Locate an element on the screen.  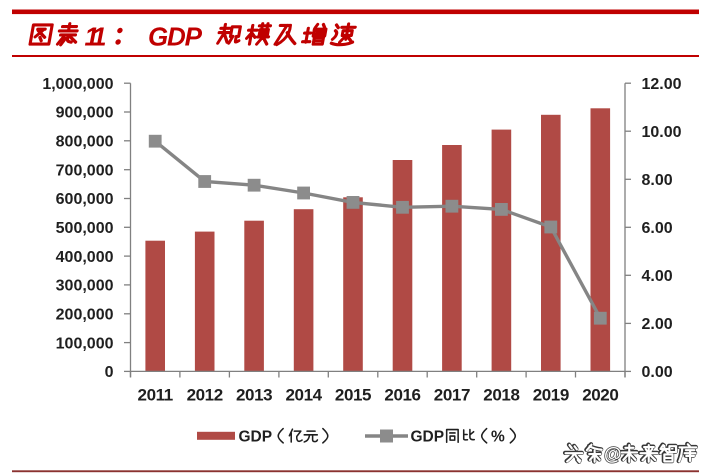
svg-text: 2012 is located at coordinates (205, 395).